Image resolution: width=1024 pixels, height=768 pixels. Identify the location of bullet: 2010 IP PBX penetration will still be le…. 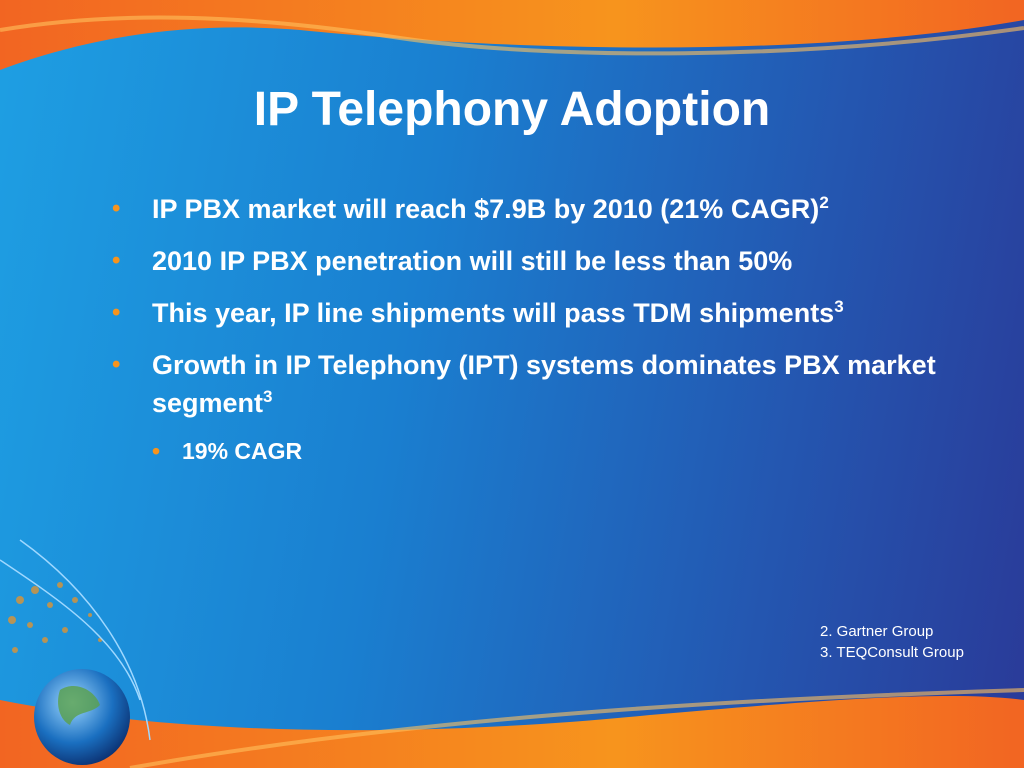
(552, 261).